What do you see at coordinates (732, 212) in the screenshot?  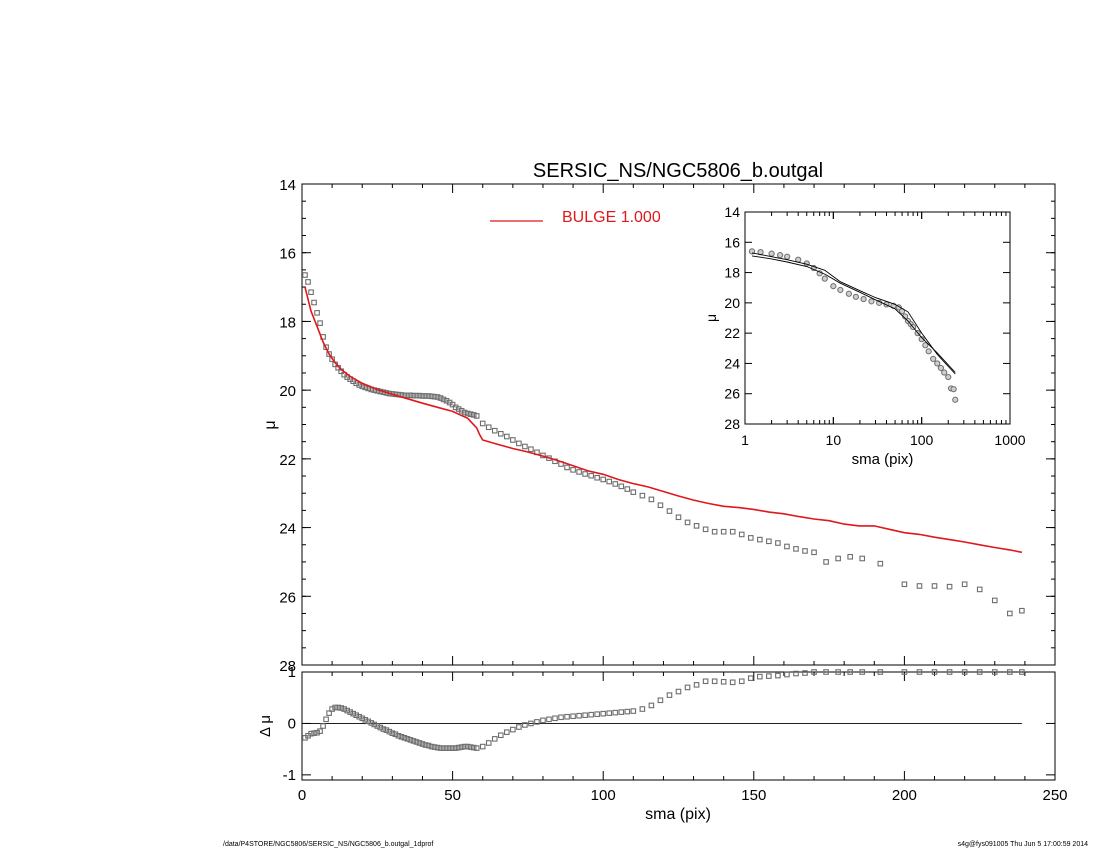 I see `y-tick-label: 14` at bounding box center [732, 212].